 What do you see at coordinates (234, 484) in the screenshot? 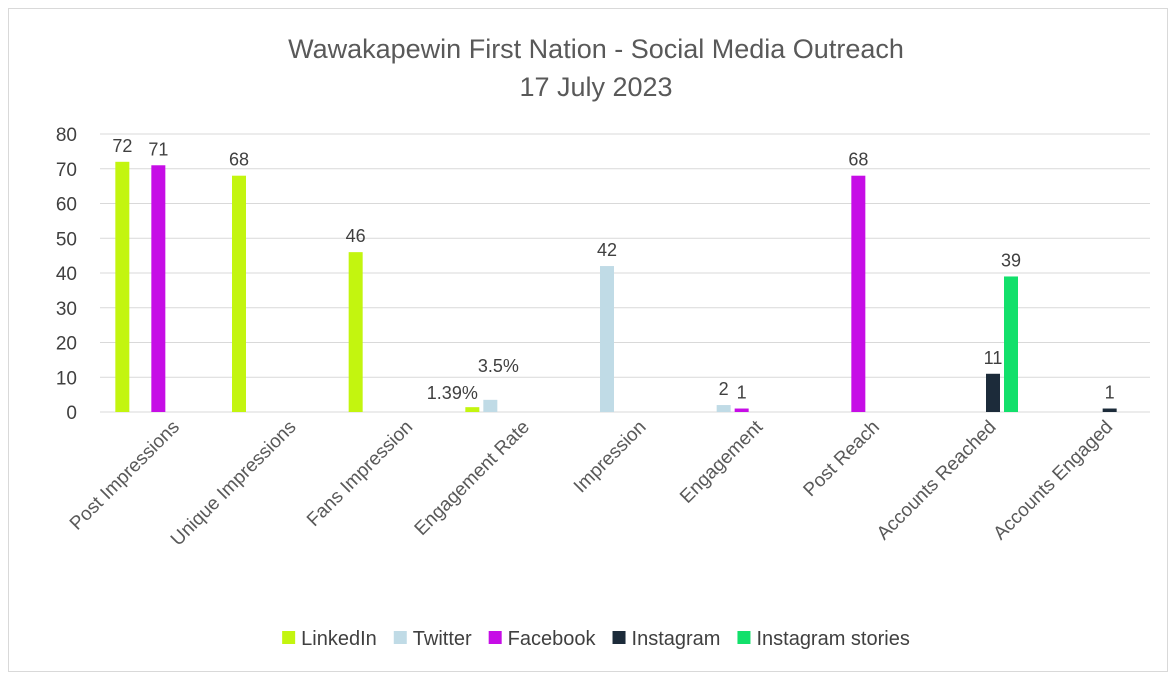
I see `category-label: Unique Impressions` at bounding box center [234, 484].